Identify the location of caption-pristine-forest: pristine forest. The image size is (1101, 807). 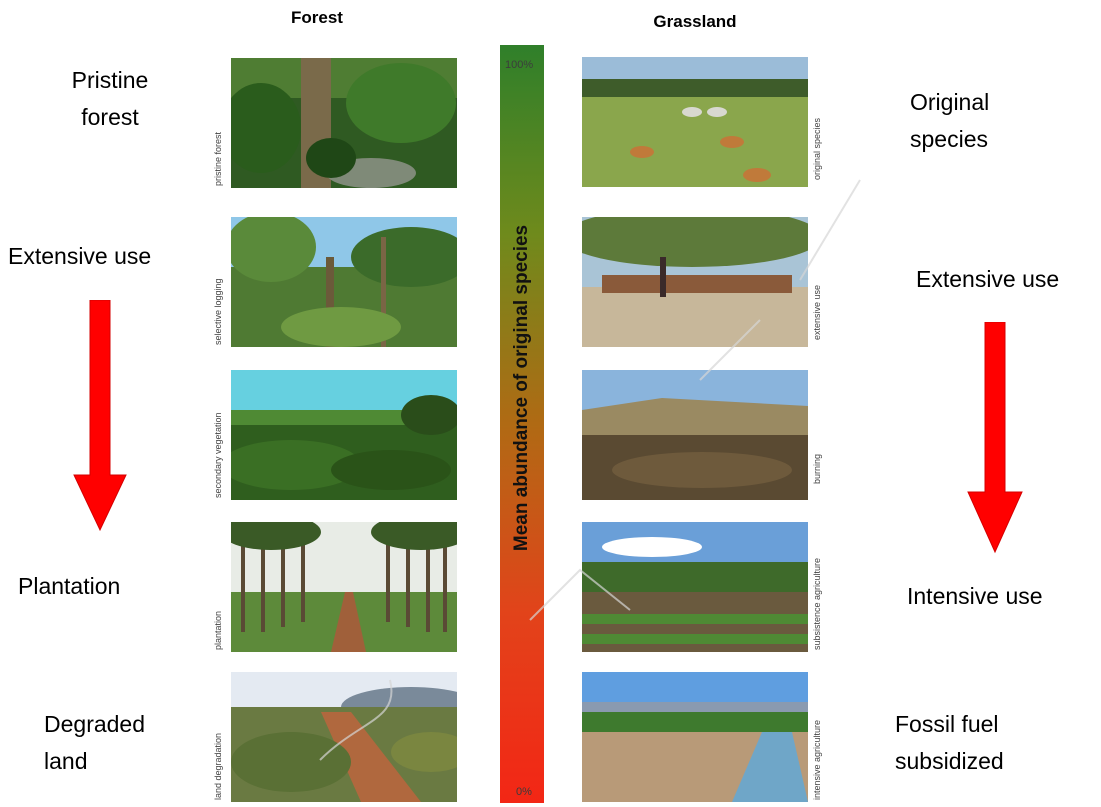
(218, 158).